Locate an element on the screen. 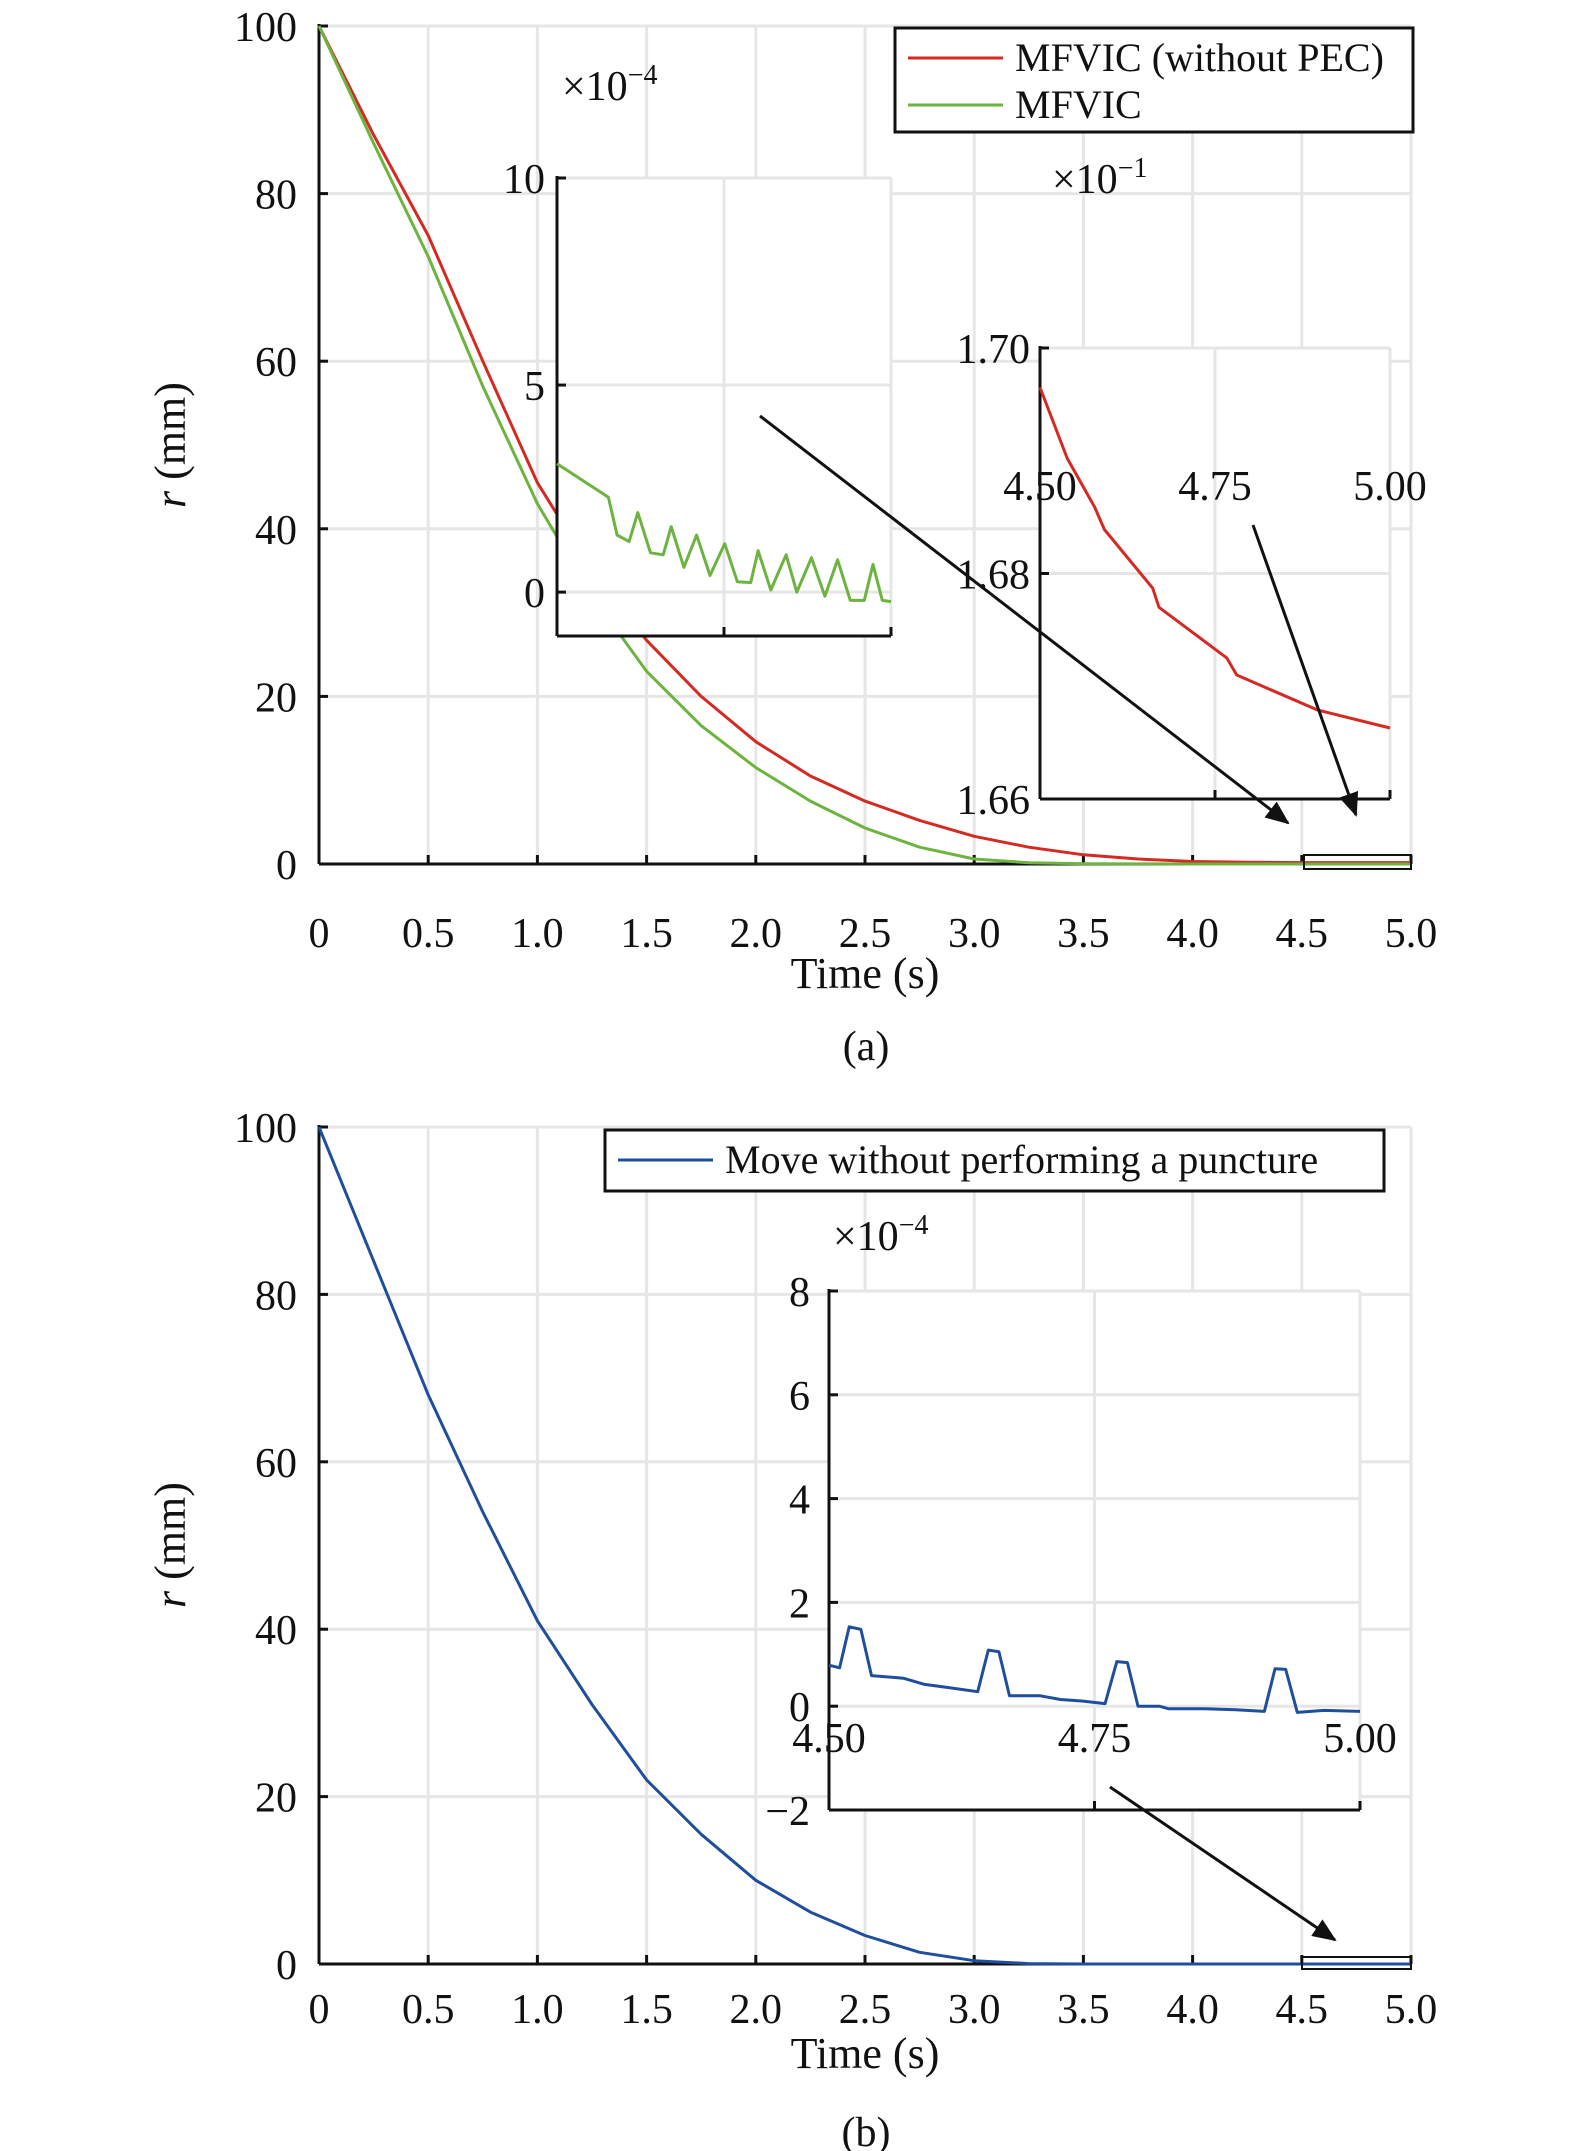 This screenshot has height=2151, width=1575. legend-entry: MFVIC is located at coordinates (1078, 104).